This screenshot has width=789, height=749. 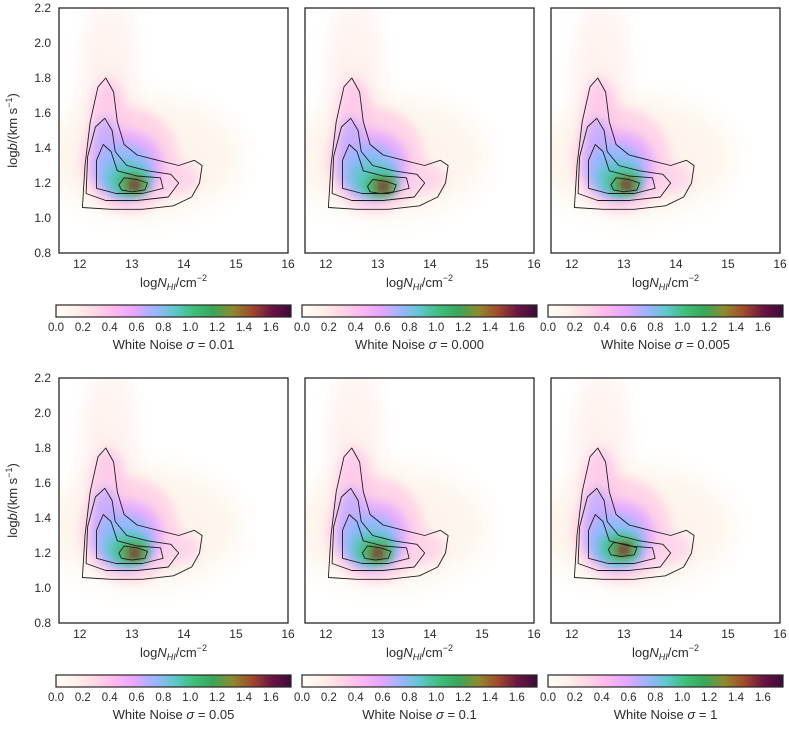 I want to click on colorbar-label: White Noise σ = 1, so click(x=666, y=714).